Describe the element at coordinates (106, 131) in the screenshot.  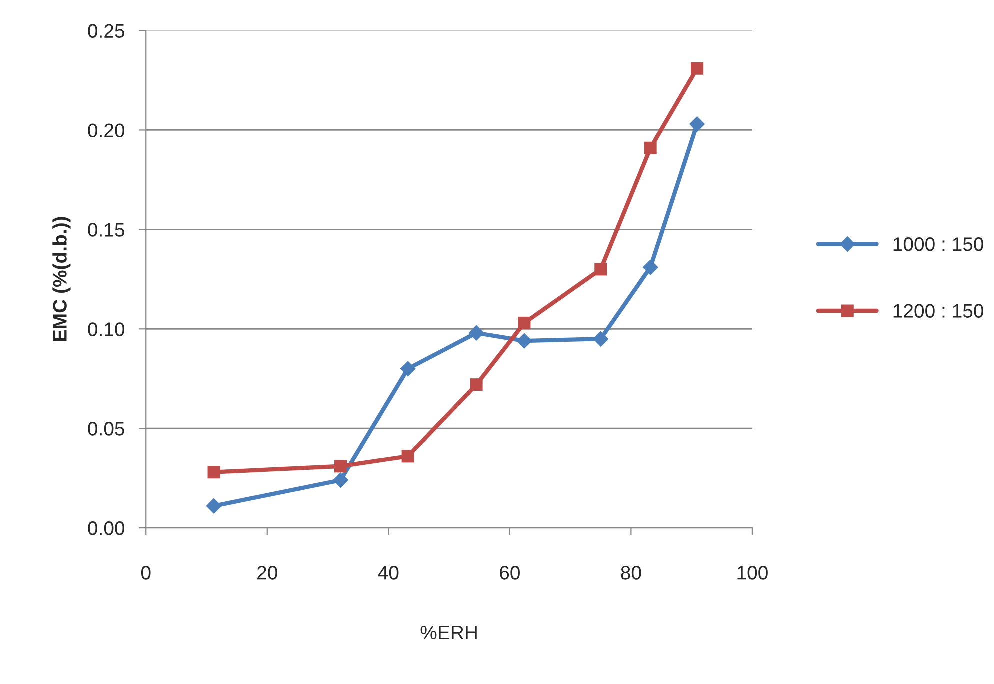
I see `y-tick-label: 0.20` at that location.